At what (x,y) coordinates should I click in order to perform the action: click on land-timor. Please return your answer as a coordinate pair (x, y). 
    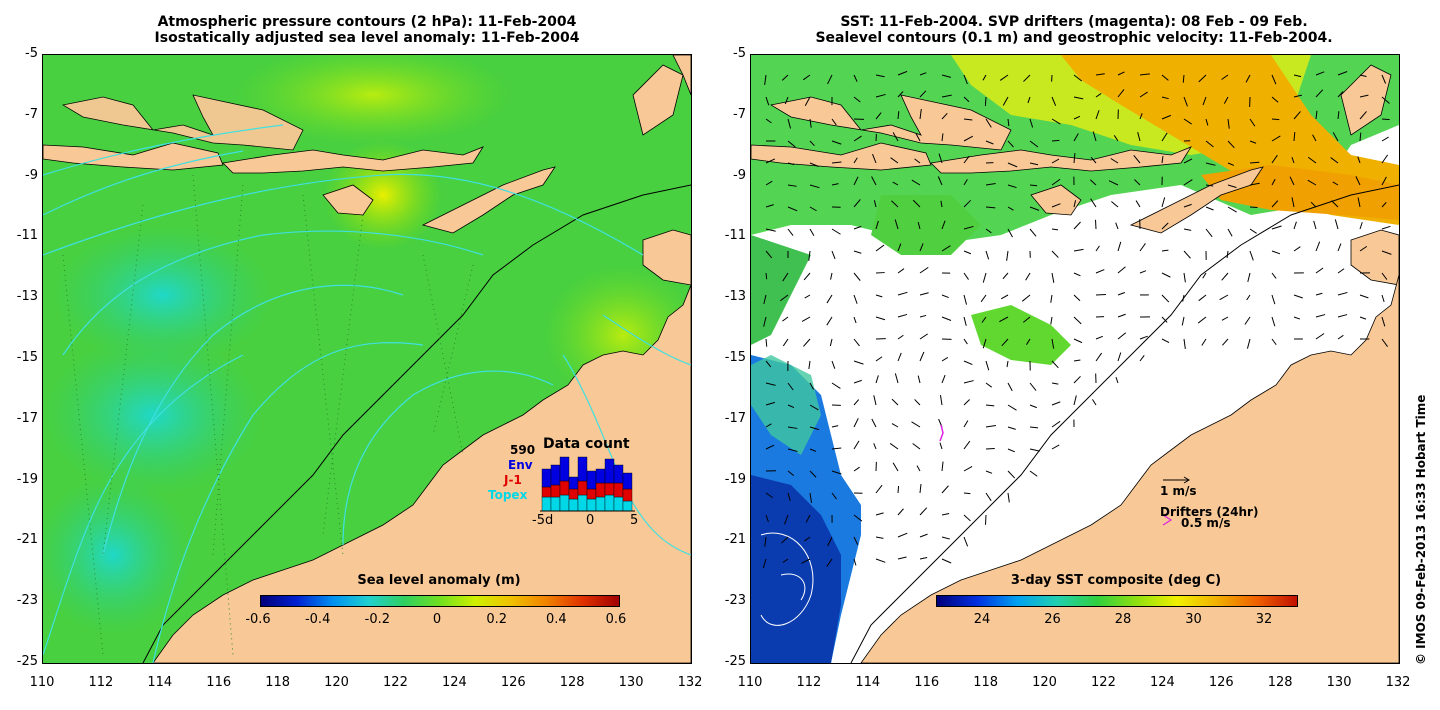
    Looking at the image, I should click on (488, 200).